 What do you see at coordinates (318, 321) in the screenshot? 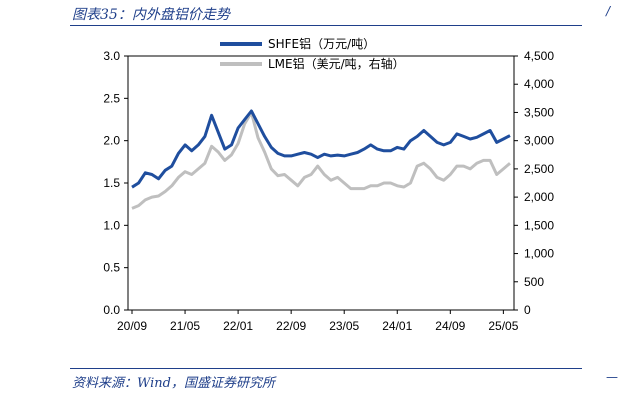
I see `x-axis: 20/09 21/05 22/01 22/09 23/05 24/01 24/09 25/05` at bounding box center [318, 321].